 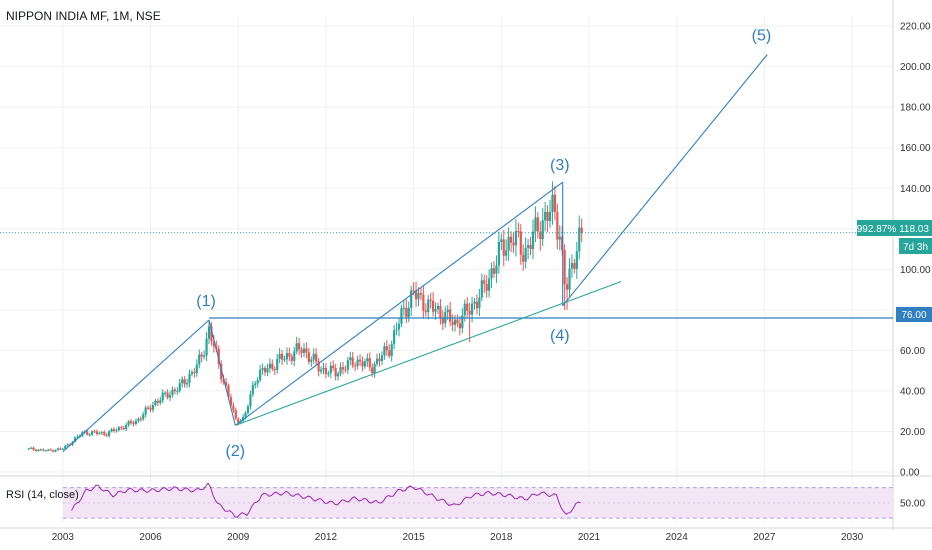 What do you see at coordinates (150, 537) in the screenshot?
I see `time-tick-2006: 2006` at bounding box center [150, 537].